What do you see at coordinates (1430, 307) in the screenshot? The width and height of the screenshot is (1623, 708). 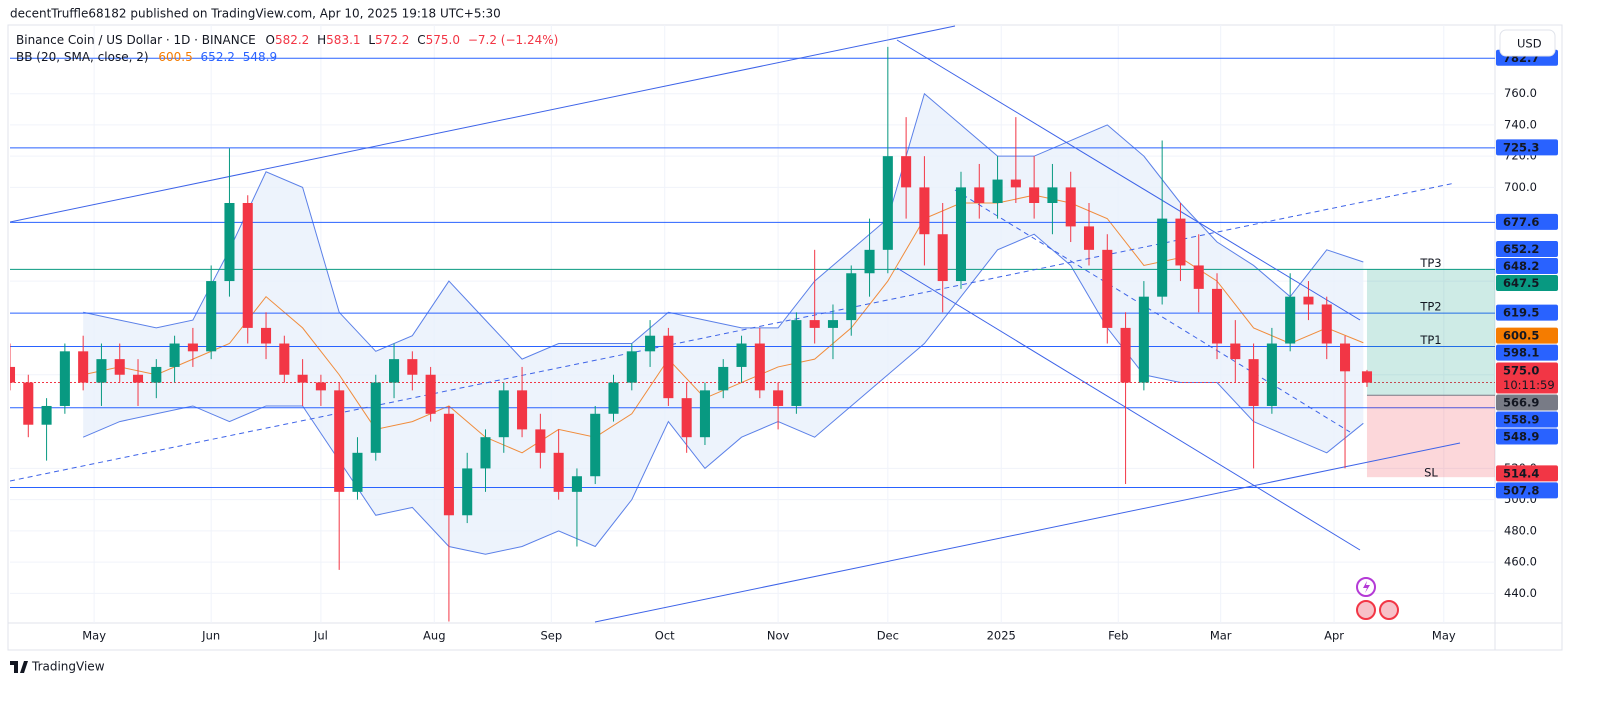 I see `target-label: TP2` at bounding box center [1430, 307].